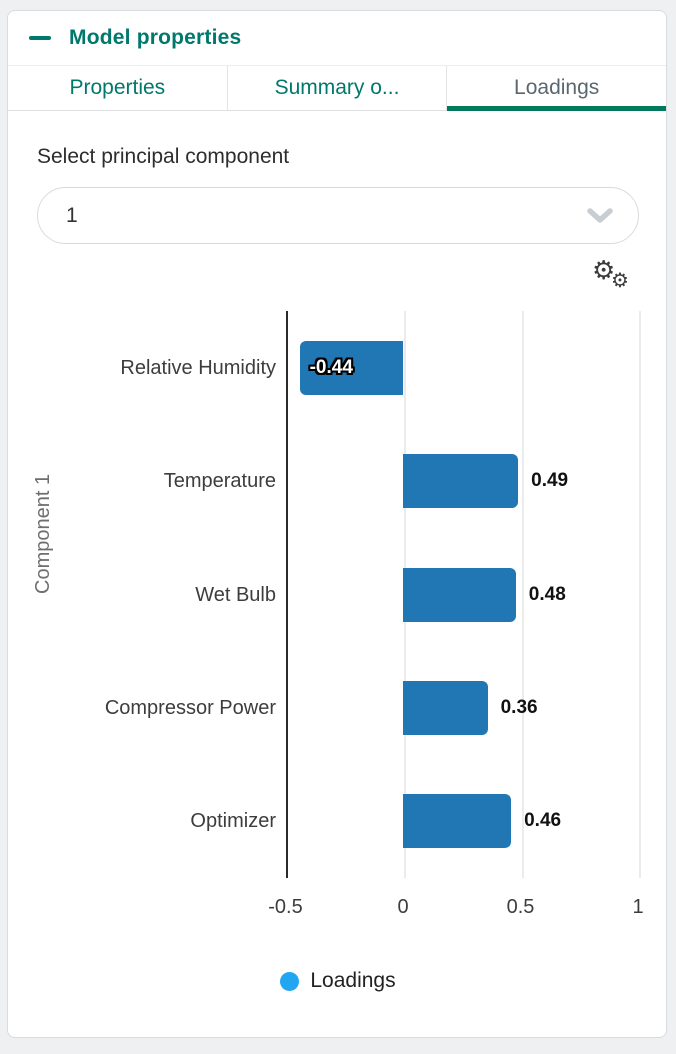  What do you see at coordinates (550, 481) in the screenshot?
I see `value-label: 0.49` at bounding box center [550, 481].